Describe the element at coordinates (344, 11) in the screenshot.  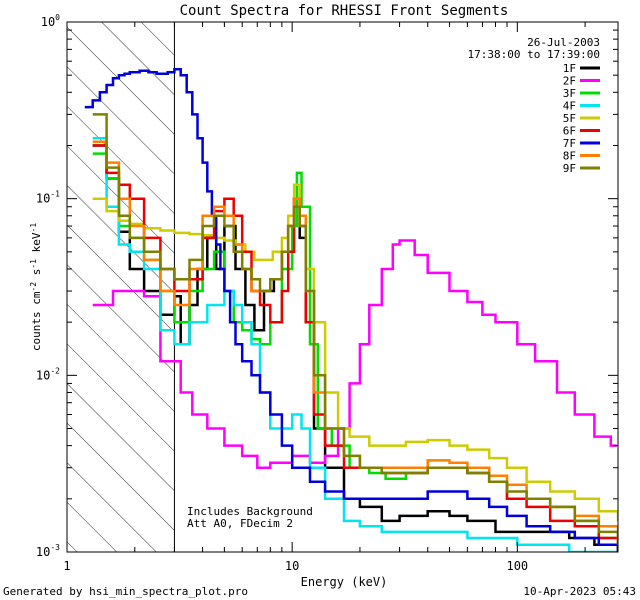
I see `chart-title: Count Spectra for RHESSI Front Segments` at that location.